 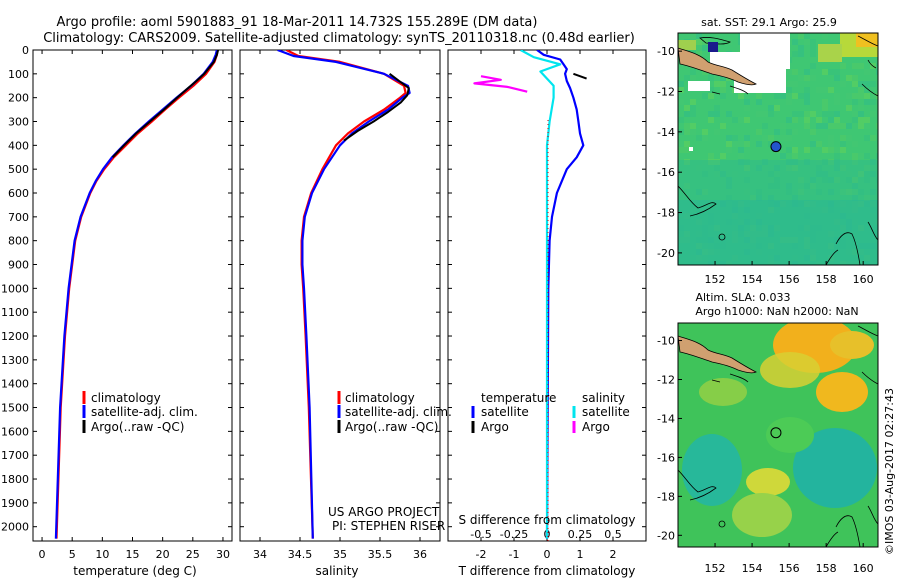 I want to click on depth-tick-label: 1500, so click(x=15, y=408).